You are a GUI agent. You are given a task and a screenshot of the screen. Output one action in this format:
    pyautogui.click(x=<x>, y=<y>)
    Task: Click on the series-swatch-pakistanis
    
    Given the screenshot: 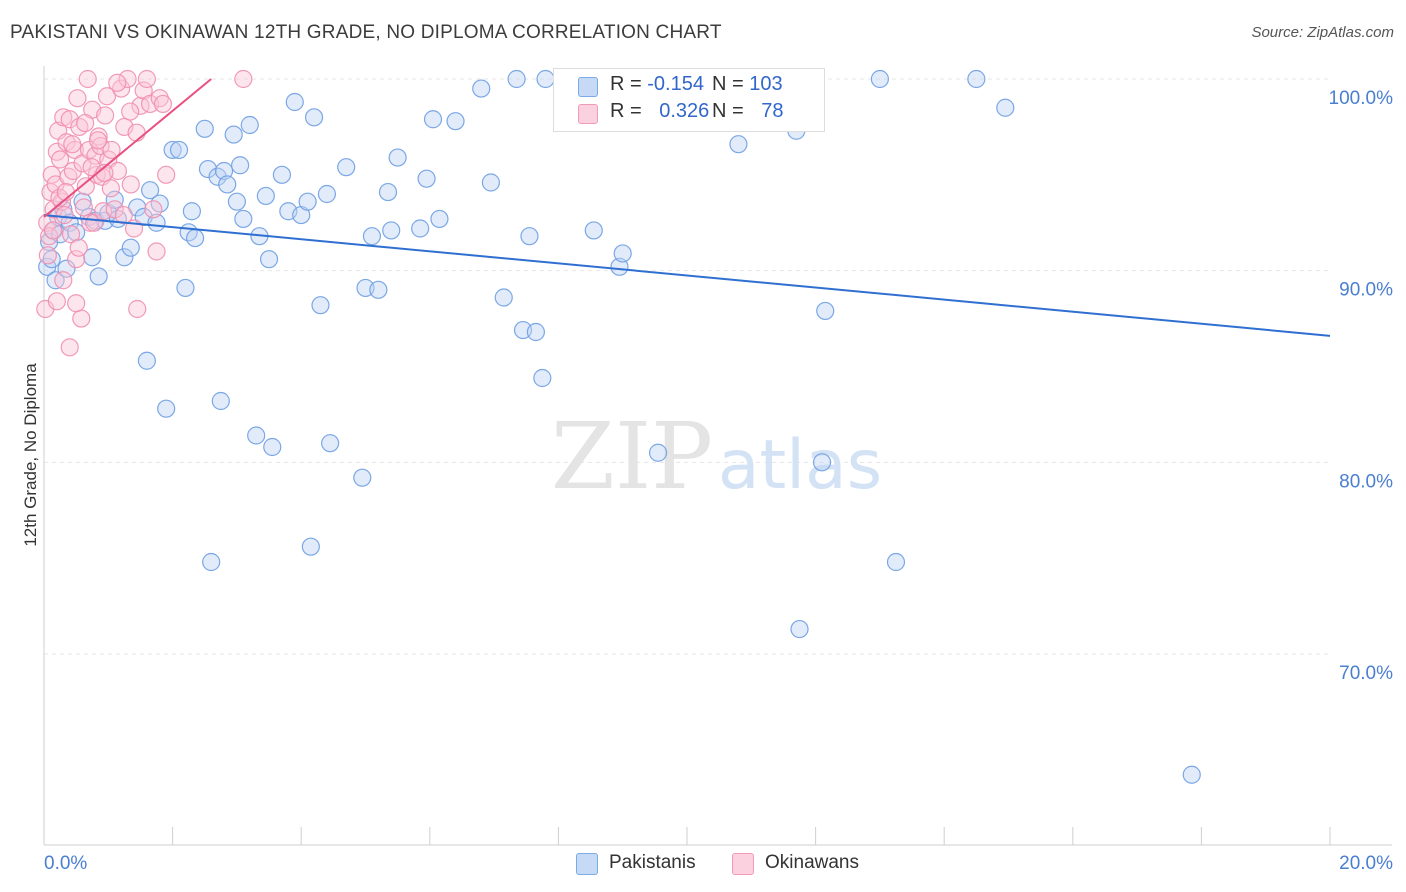 What is the action you would take?
    pyautogui.click(x=587, y=864)
    